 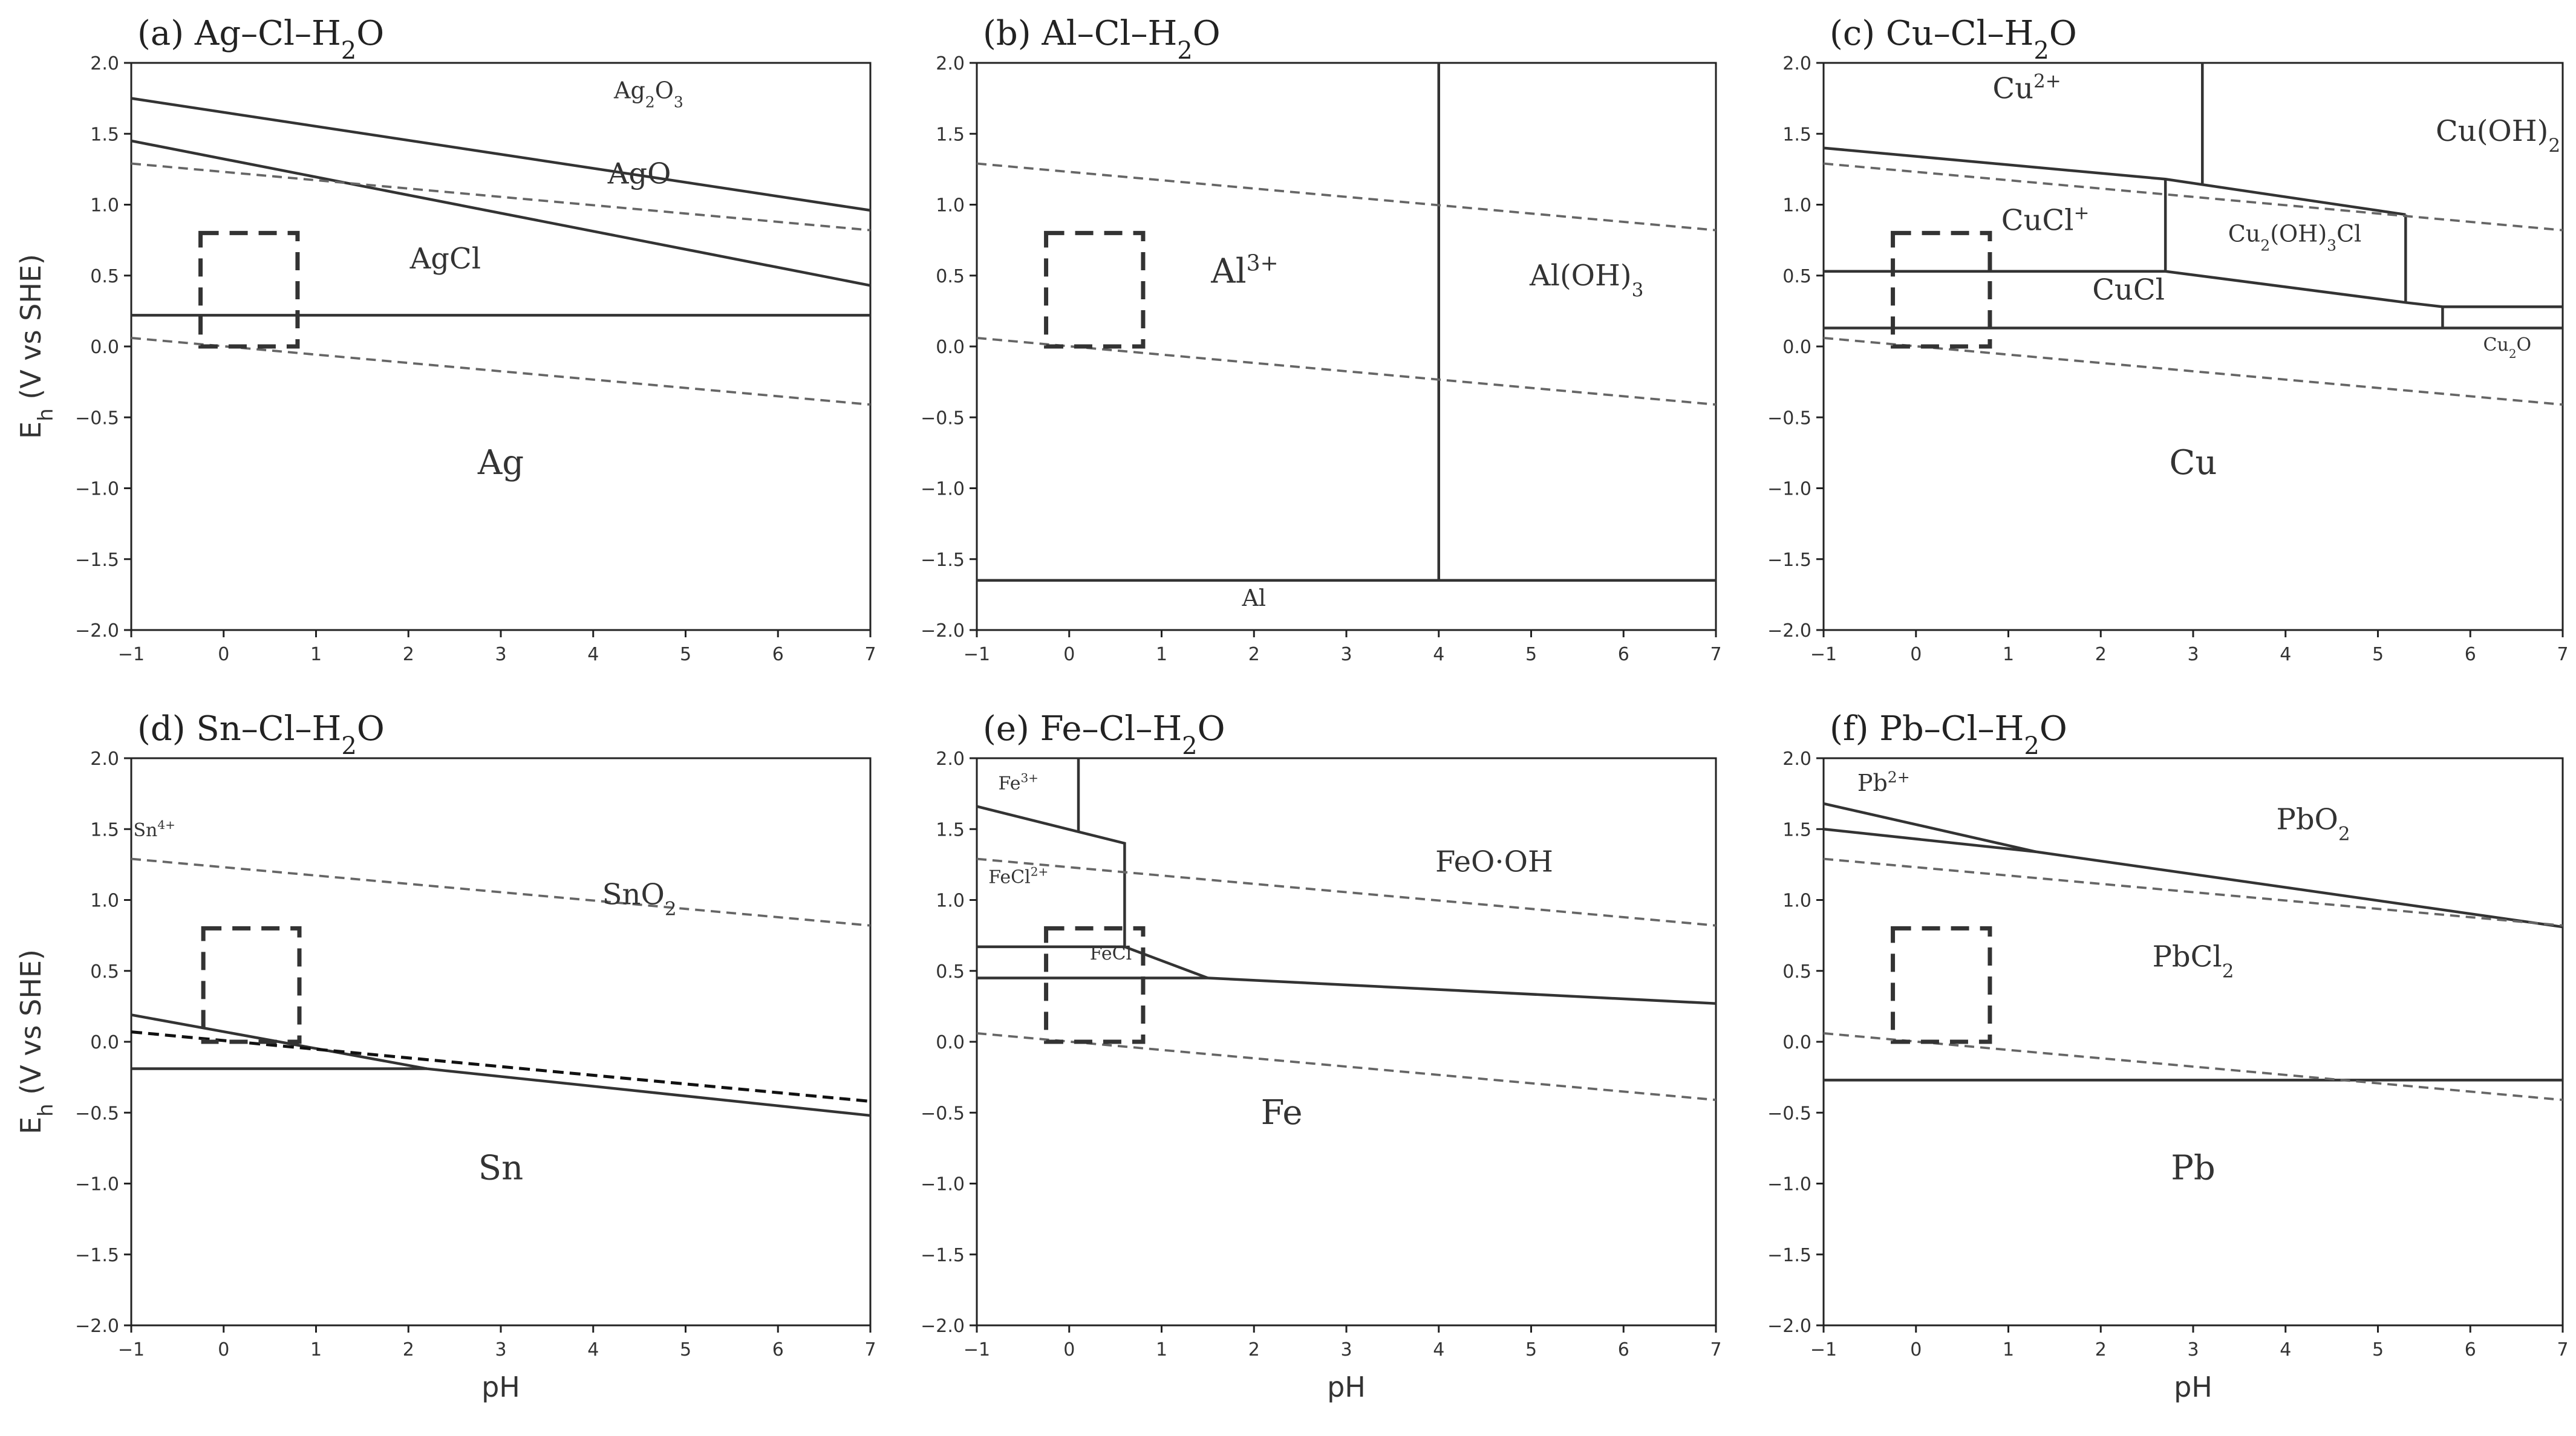 I want to click on region-label: Cu(OH)2, so click(x=2498, y=135).